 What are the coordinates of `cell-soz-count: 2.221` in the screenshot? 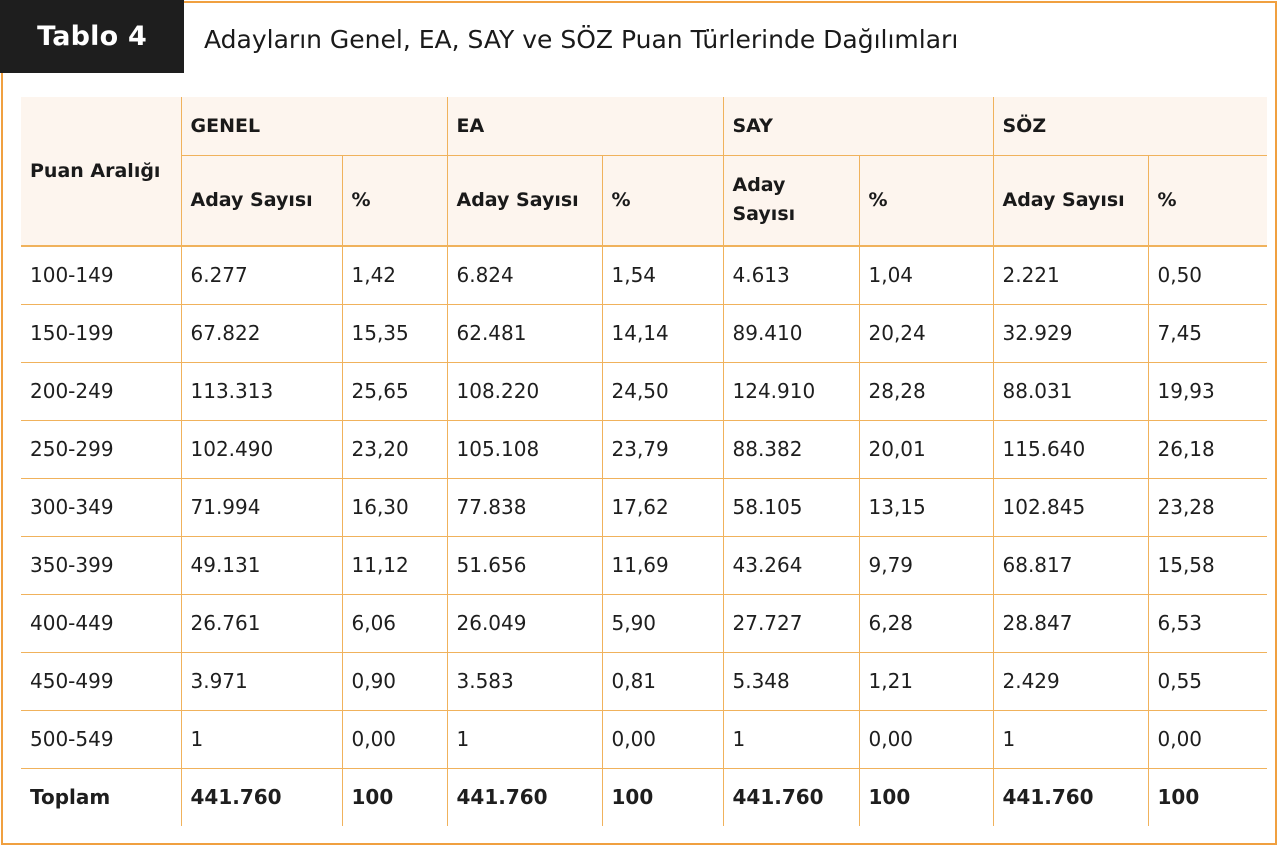 It's located at (1071, 275).